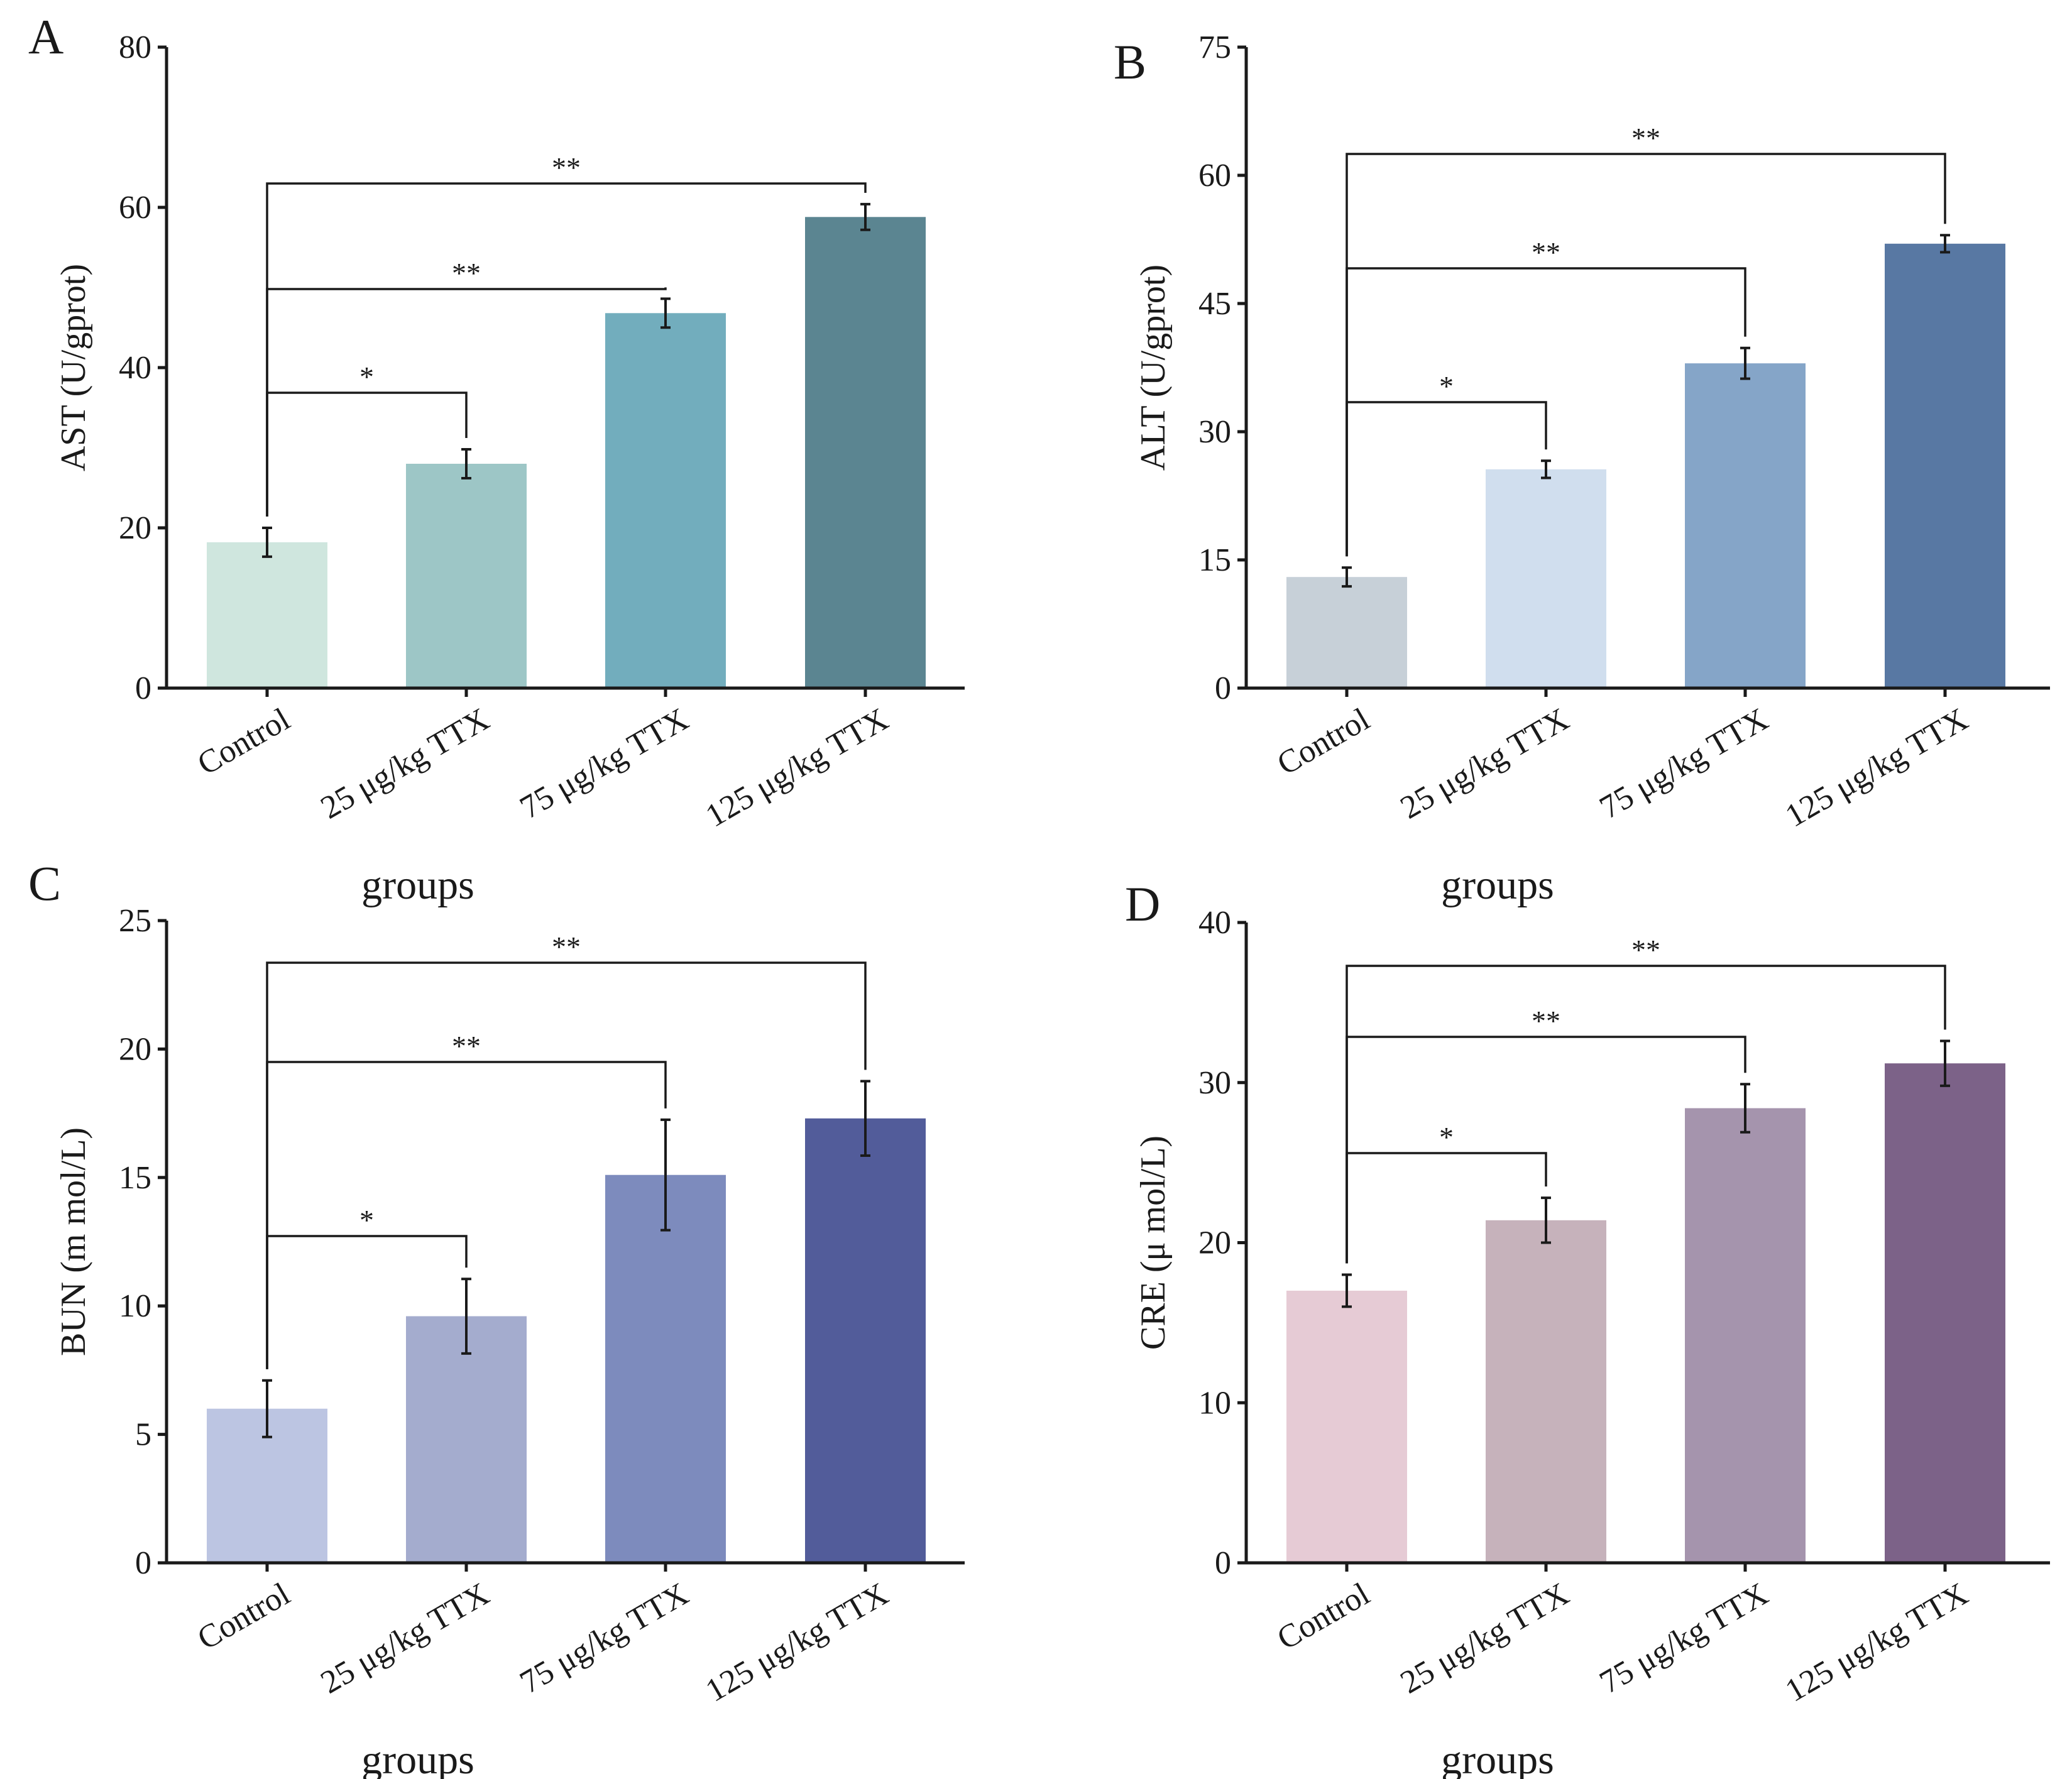 The image size is (2072, 1779). What do you see at coordinates (45, 36) in the screenshot?
I see `panel-label: A` at bounding box center [45, 36].